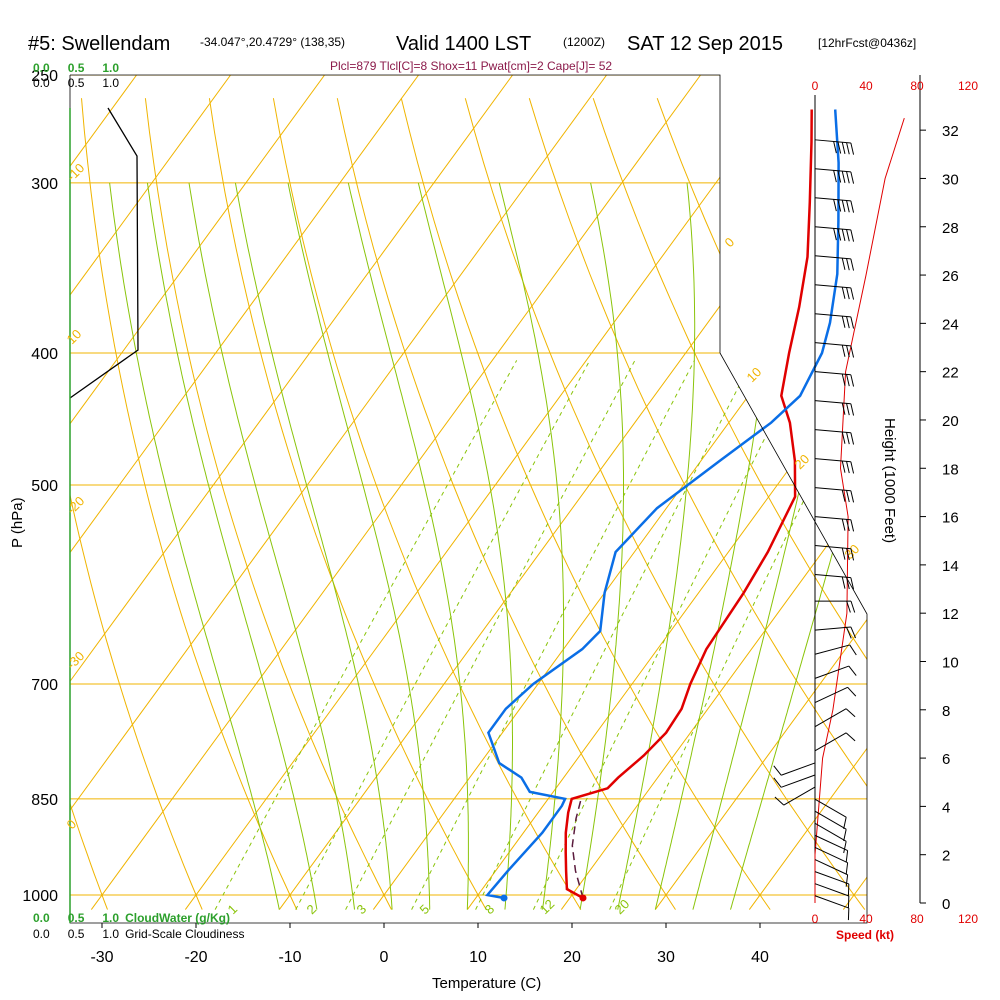 Image resolution: width=1000 pixels, height=1000 pixels. Describe the element at coordinates (272, 42) in the screenshot. I see `title-coords: -34.047°,20.4729° (138,35)` at that location.